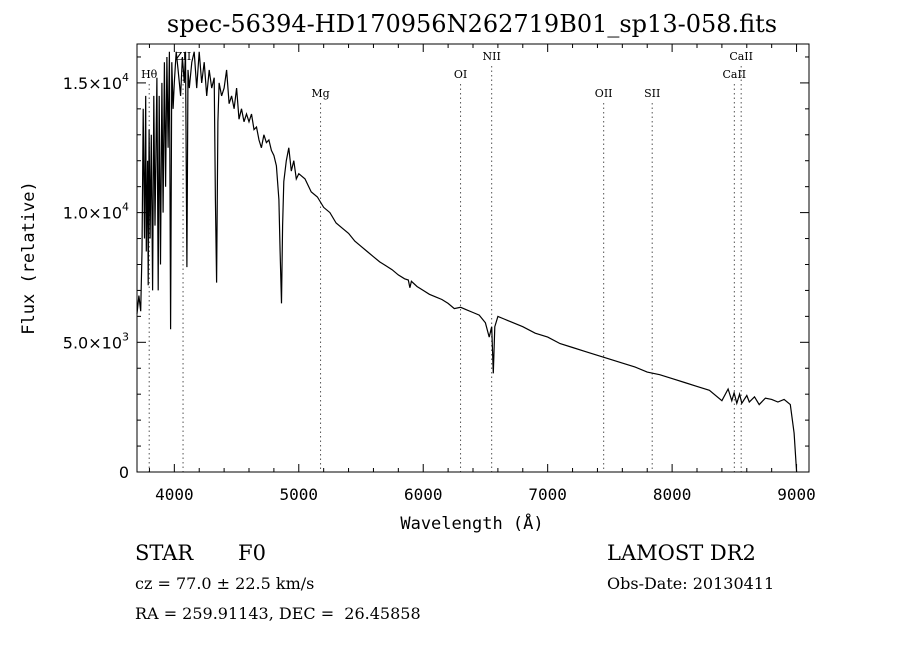 The width and height of the screenshot is (900, 650). I want to click on object-type: STAR, so click(164, 553).